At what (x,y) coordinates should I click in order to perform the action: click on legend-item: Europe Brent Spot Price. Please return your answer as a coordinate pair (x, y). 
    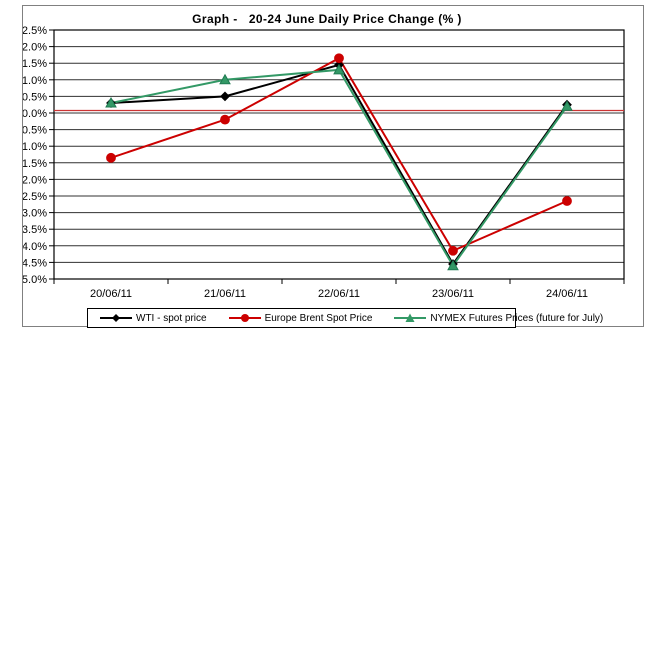
    Looking at the image, I should click on (300, 318).